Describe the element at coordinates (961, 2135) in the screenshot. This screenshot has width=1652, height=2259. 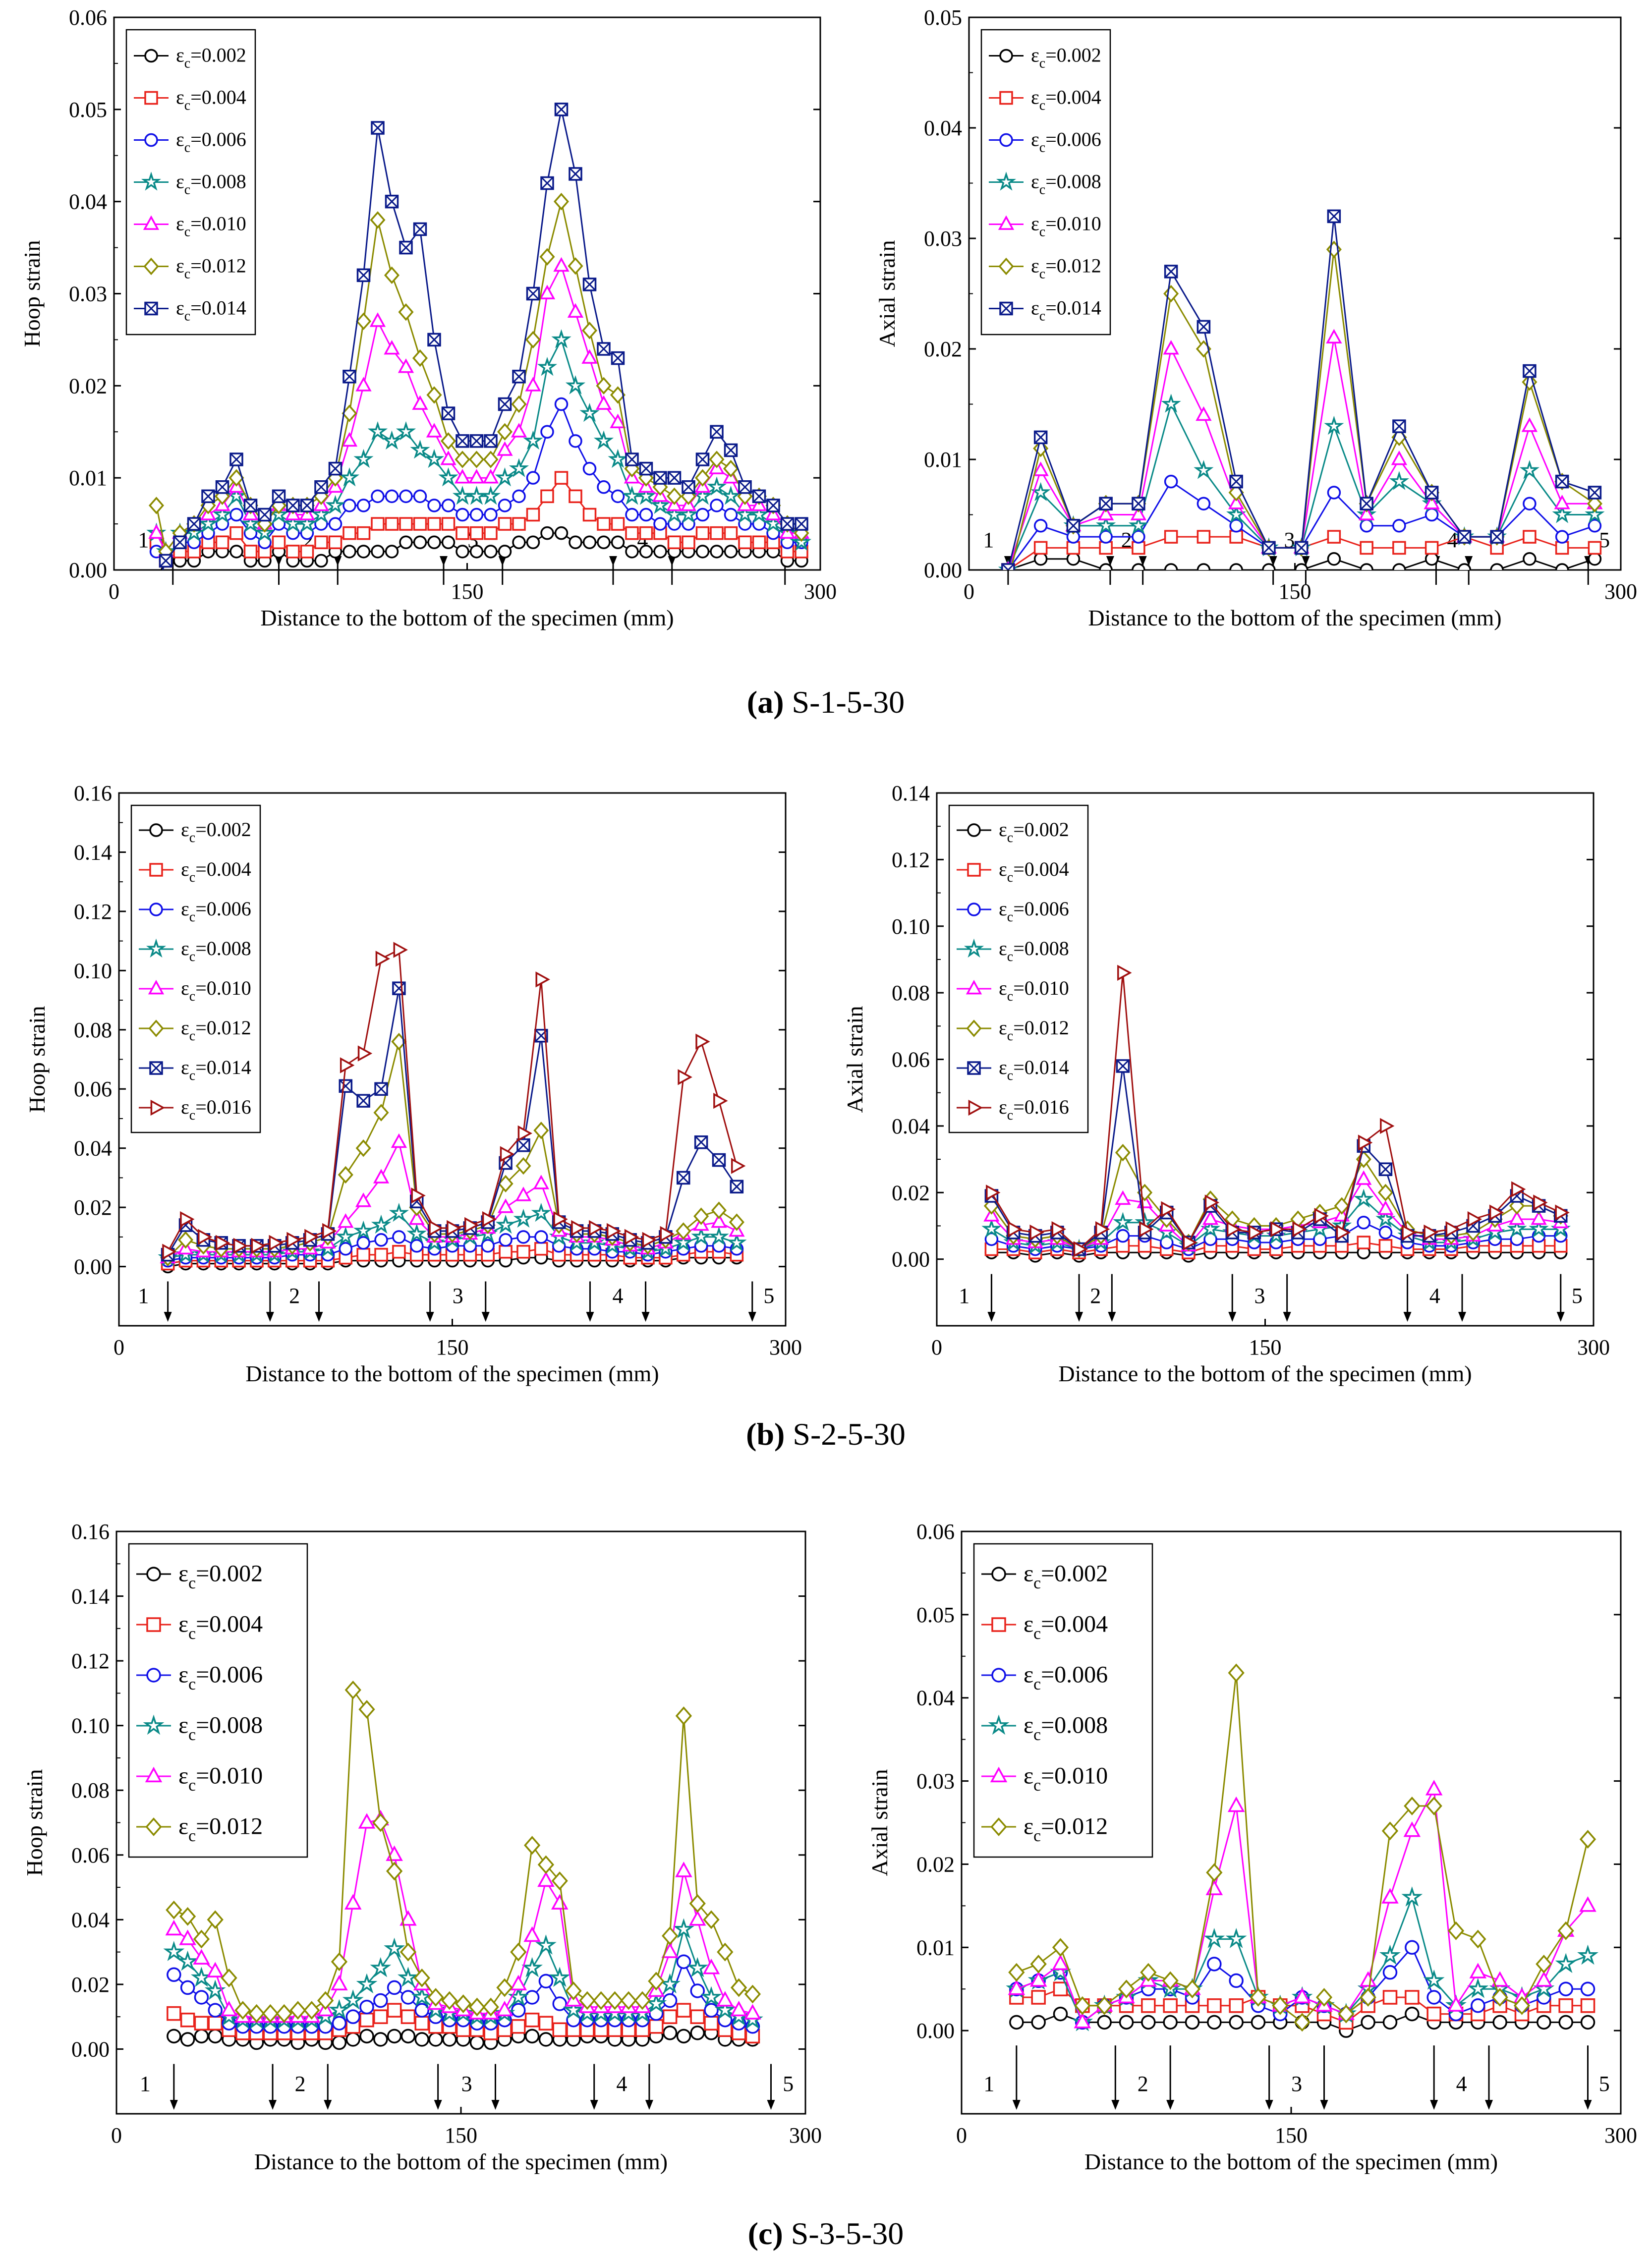
I see `x-tick-label: 0` at that location.